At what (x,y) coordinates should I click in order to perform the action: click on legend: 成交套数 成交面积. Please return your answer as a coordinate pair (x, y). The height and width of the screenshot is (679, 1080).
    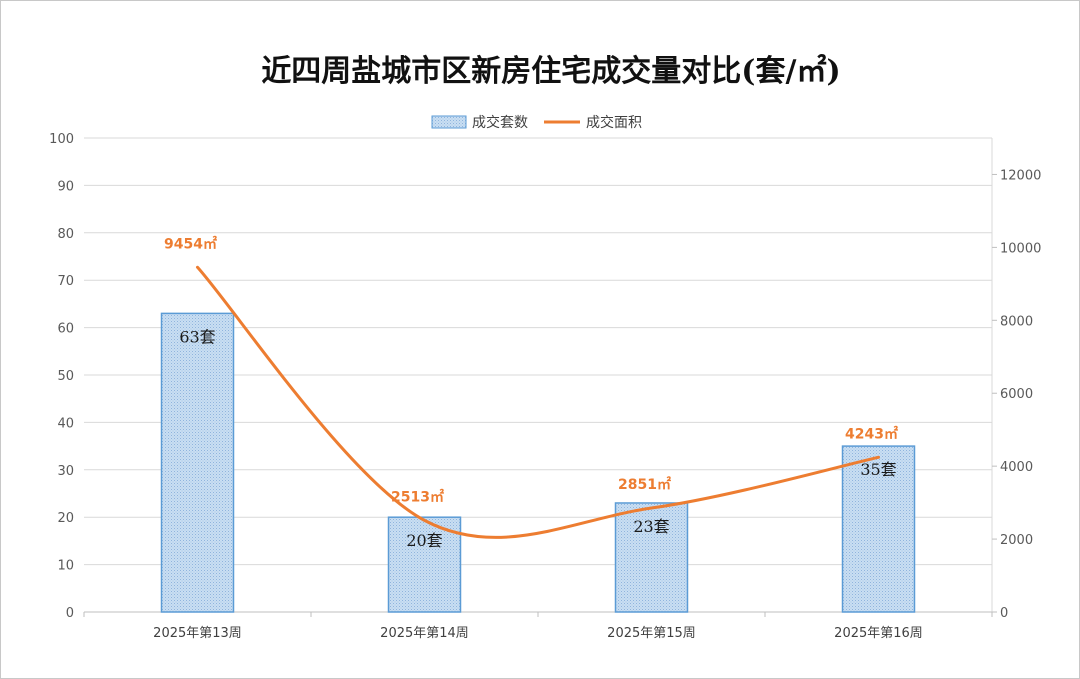
    Looking at the image, I should click on (536, 122).